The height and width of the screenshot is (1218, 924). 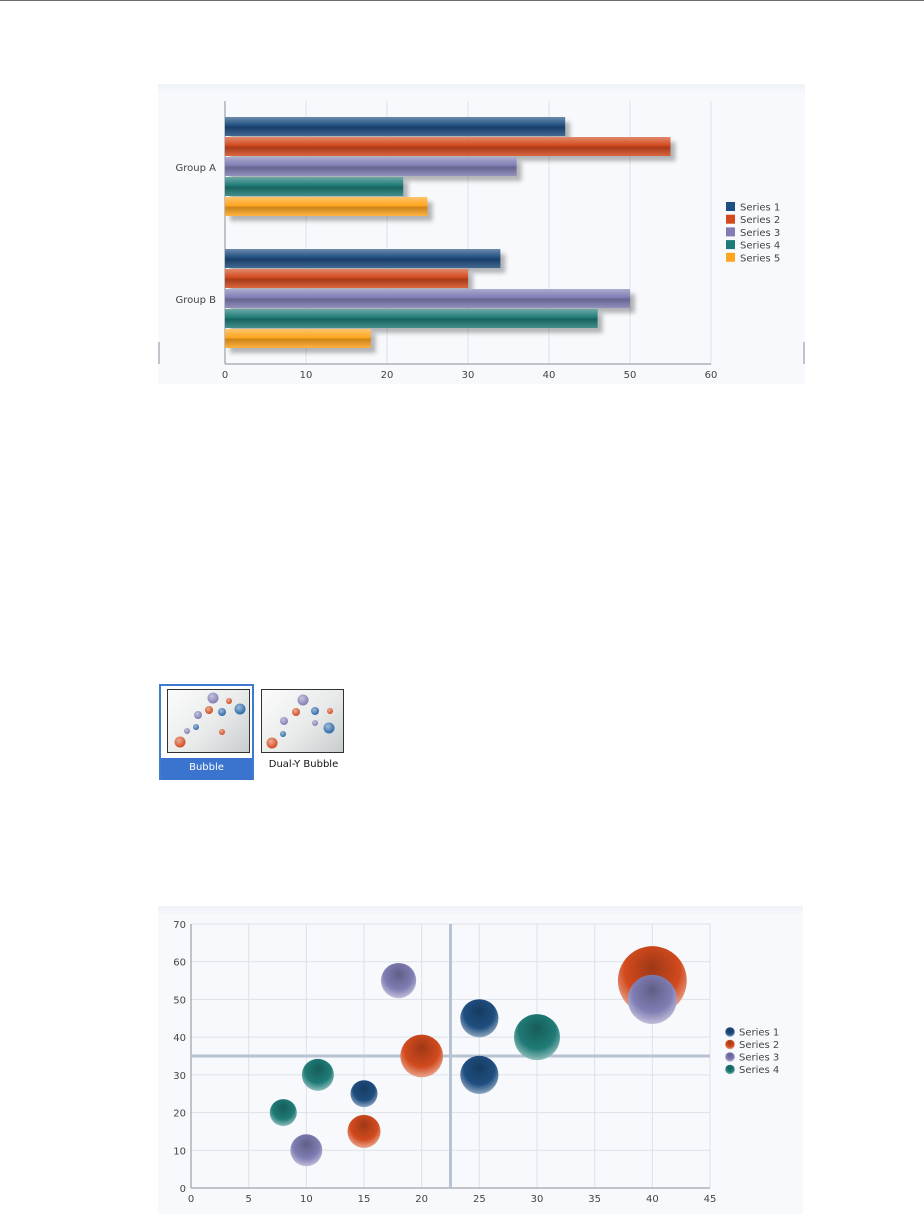 I want to click on bubble-x-tick-label: 30, so click(x=537, y=1199).